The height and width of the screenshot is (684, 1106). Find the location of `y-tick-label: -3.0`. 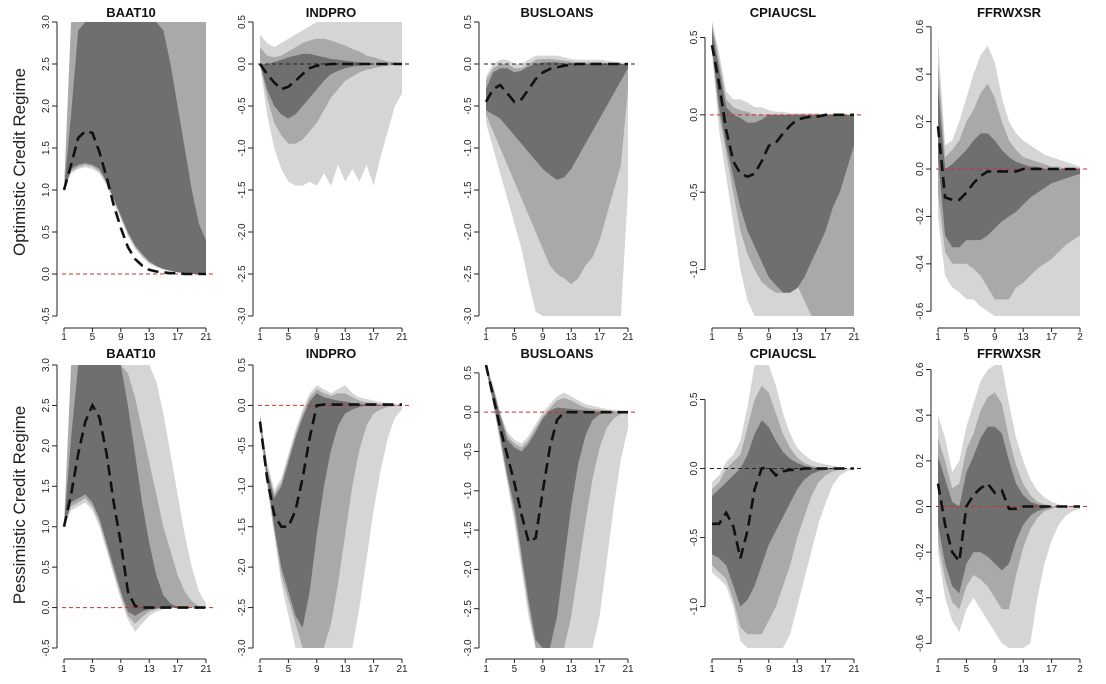

y-tick-label: -3.0 is located at coordinates (242, 648).